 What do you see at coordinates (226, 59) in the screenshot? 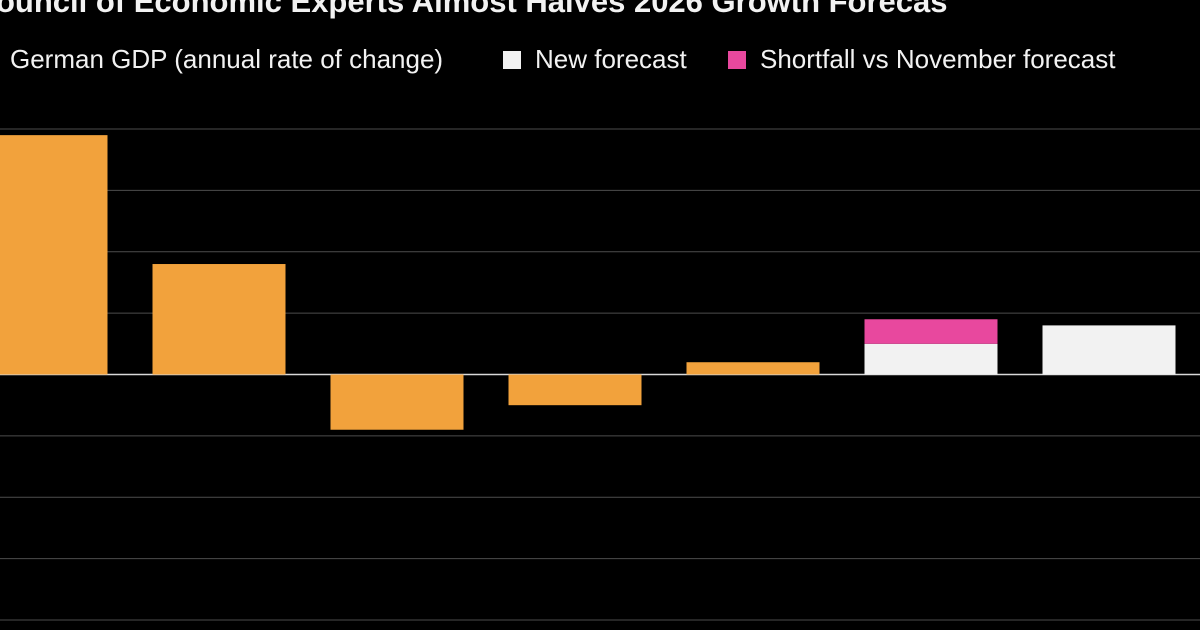
I see `legend-label: German GDP (annual rate of change)` at bounding box center [226, 59].